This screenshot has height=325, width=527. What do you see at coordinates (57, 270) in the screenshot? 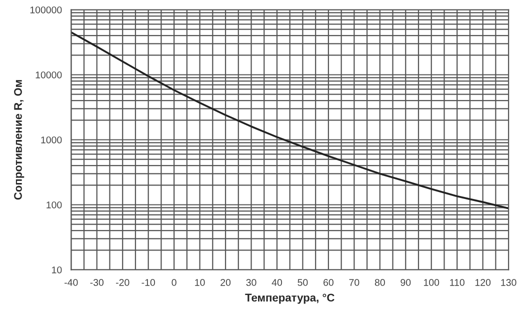
I see `y-tick-label: 10` at bounding box center [57, 270].